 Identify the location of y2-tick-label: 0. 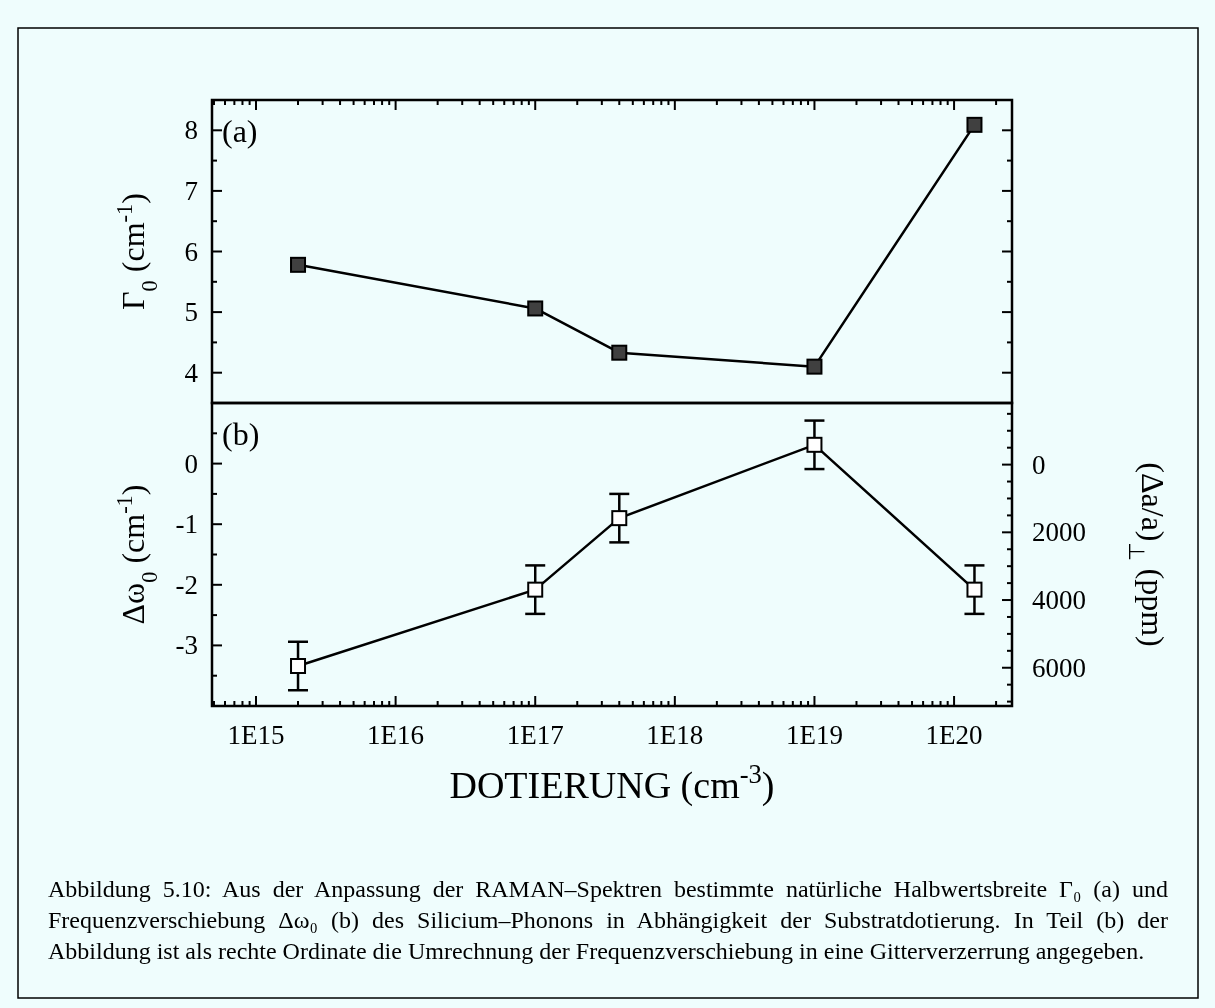
(1039, 464).